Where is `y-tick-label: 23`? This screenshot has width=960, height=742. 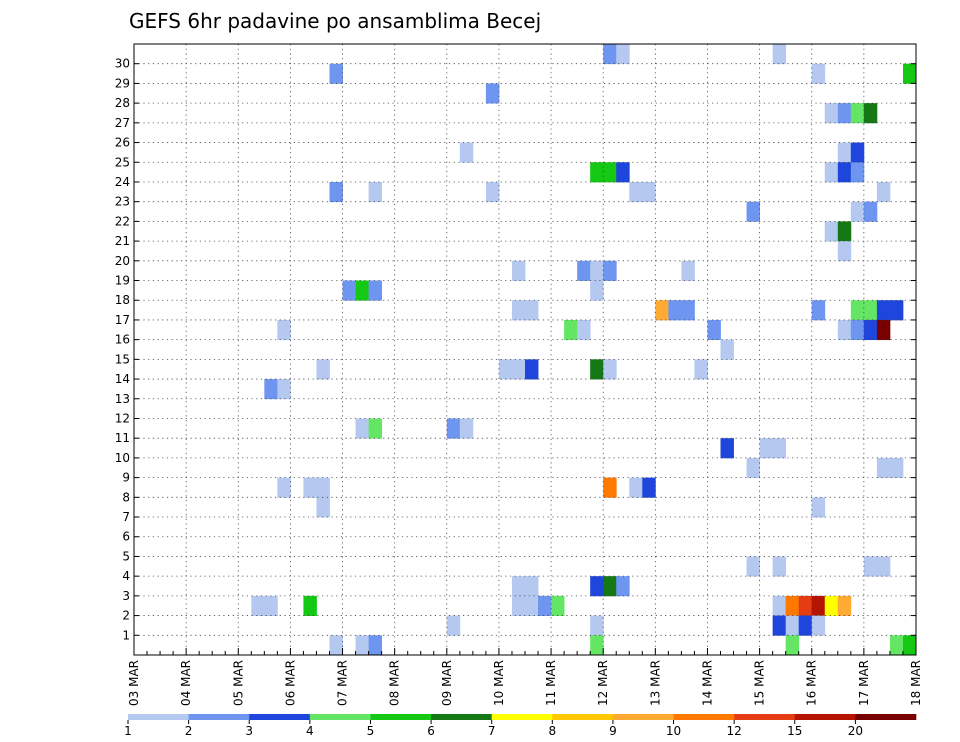 y-tick-label: 23 is located at coordinates (122, 202).